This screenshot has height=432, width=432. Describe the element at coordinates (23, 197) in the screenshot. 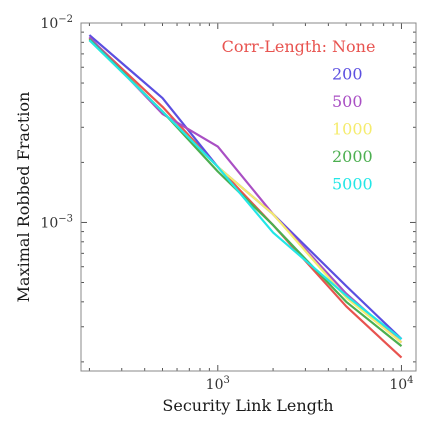

I see `y-axis-label: Maximal Robbed Fraction` at that location.